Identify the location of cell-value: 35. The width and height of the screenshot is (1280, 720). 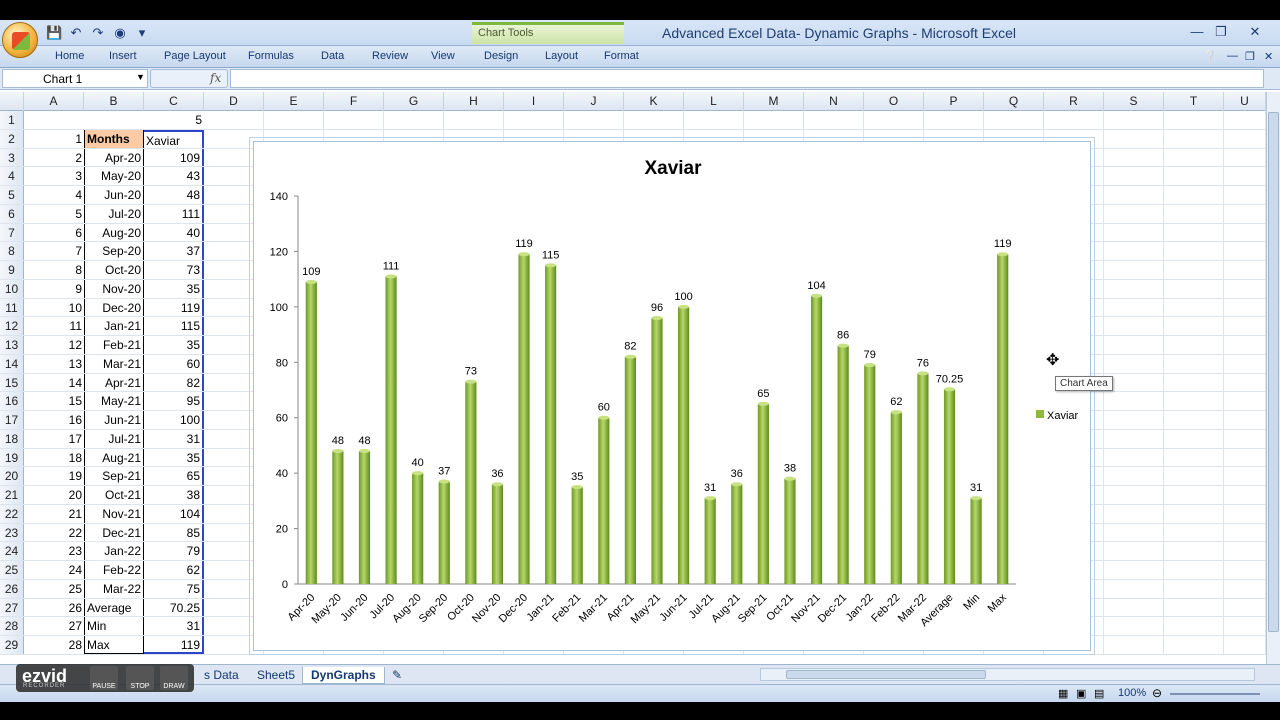
(174, 457).